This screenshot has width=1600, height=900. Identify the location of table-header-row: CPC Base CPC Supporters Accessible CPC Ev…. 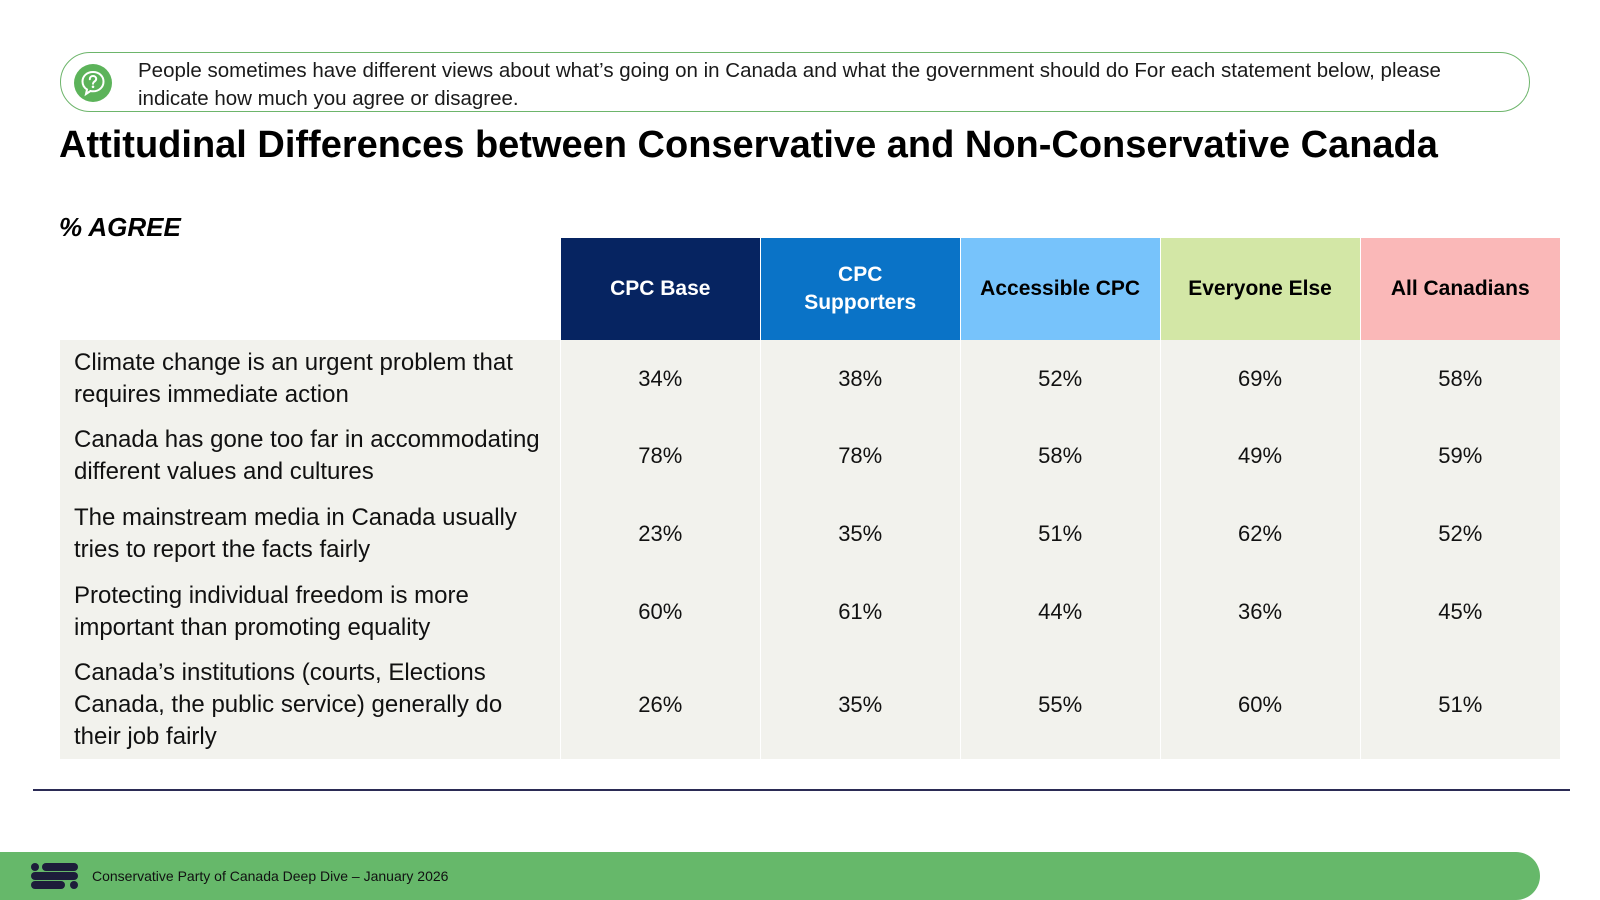
(810, 289).